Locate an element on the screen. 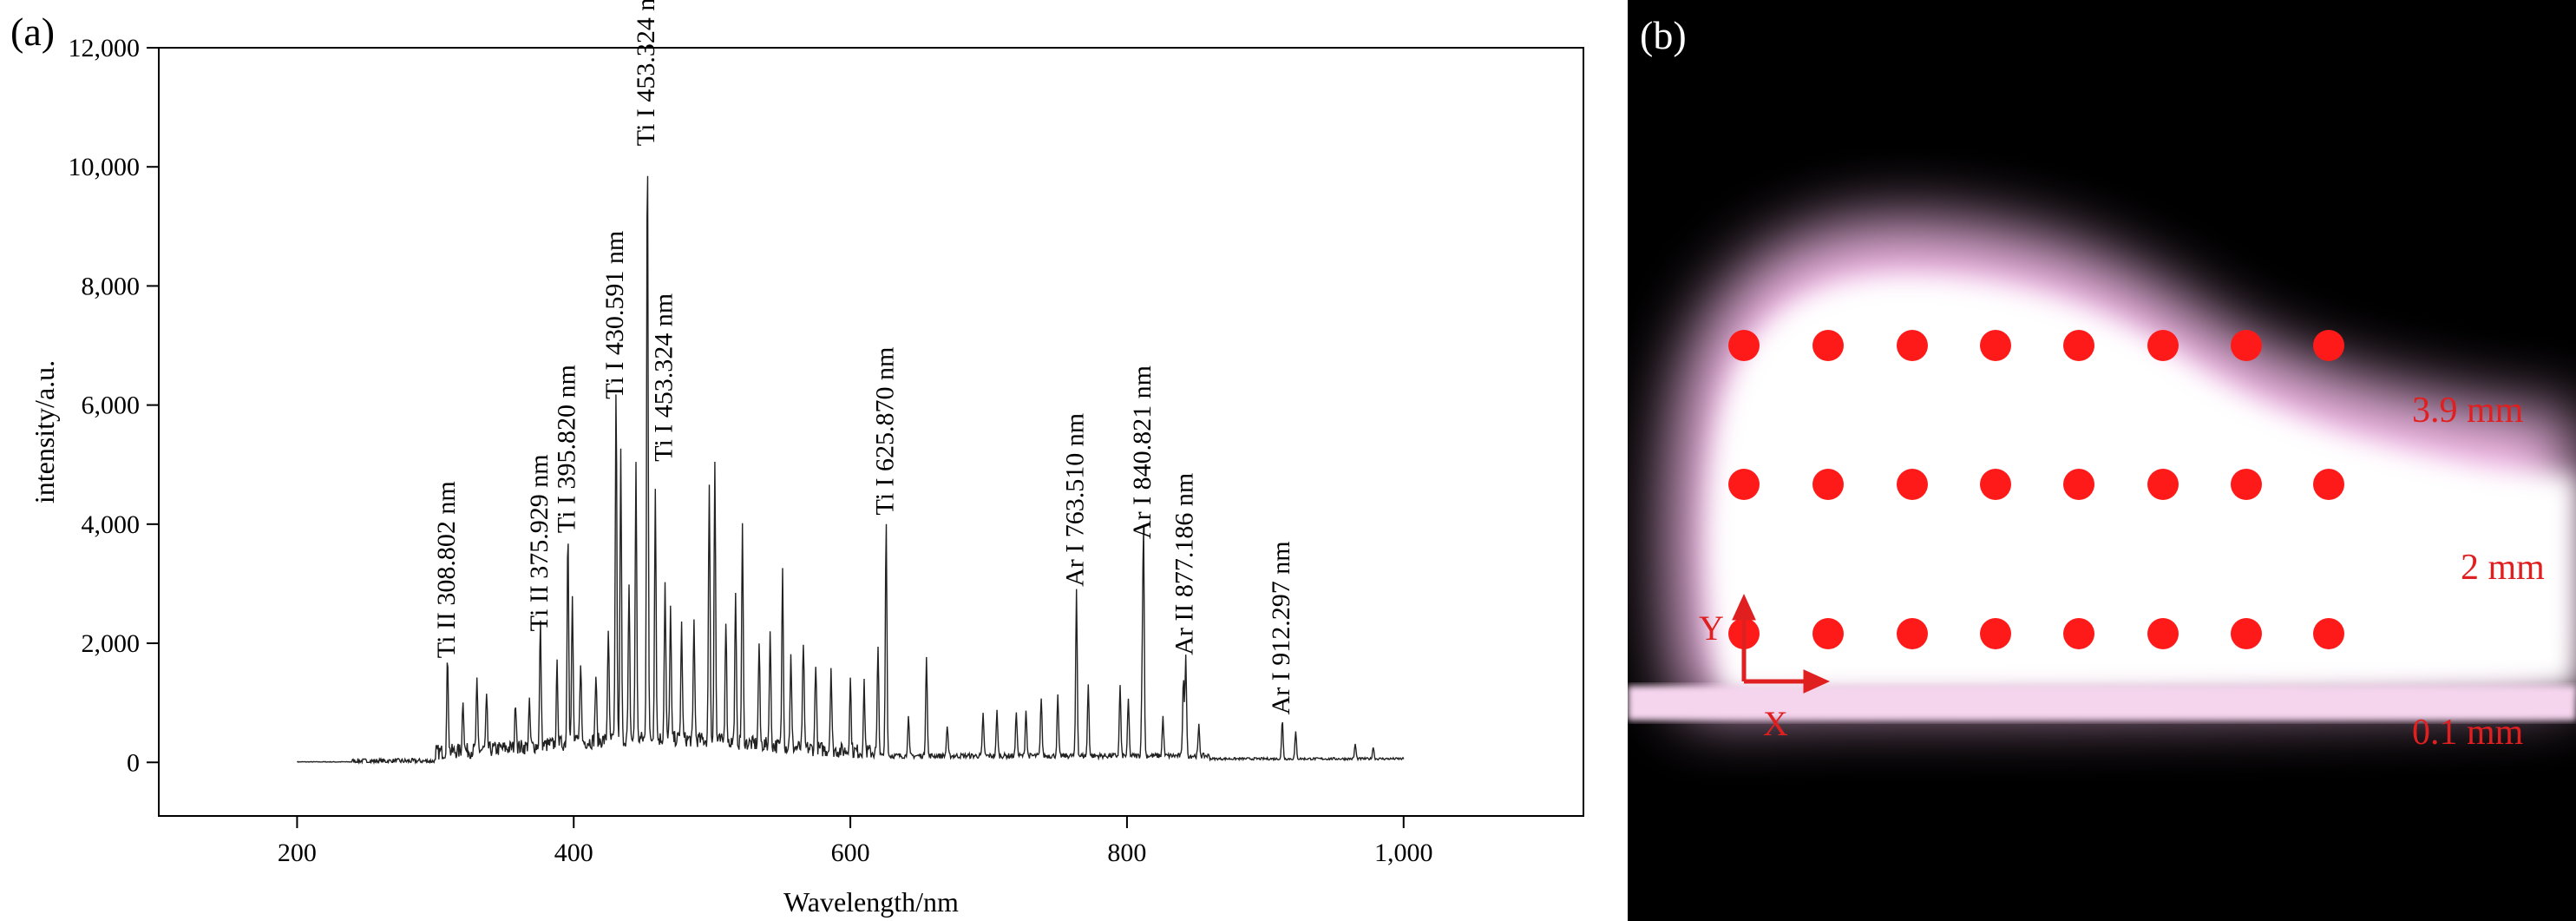 This screenshot has width=2576, height=921. distance-label-top: 3.9 mm is located at coordinates (2468, 411).